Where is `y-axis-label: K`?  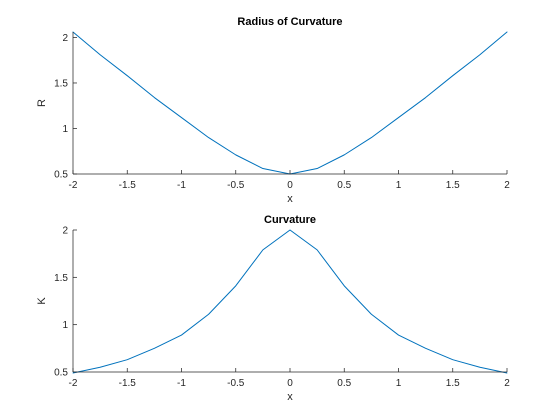
y-axis-label: K is located at coordinates (42, 301).